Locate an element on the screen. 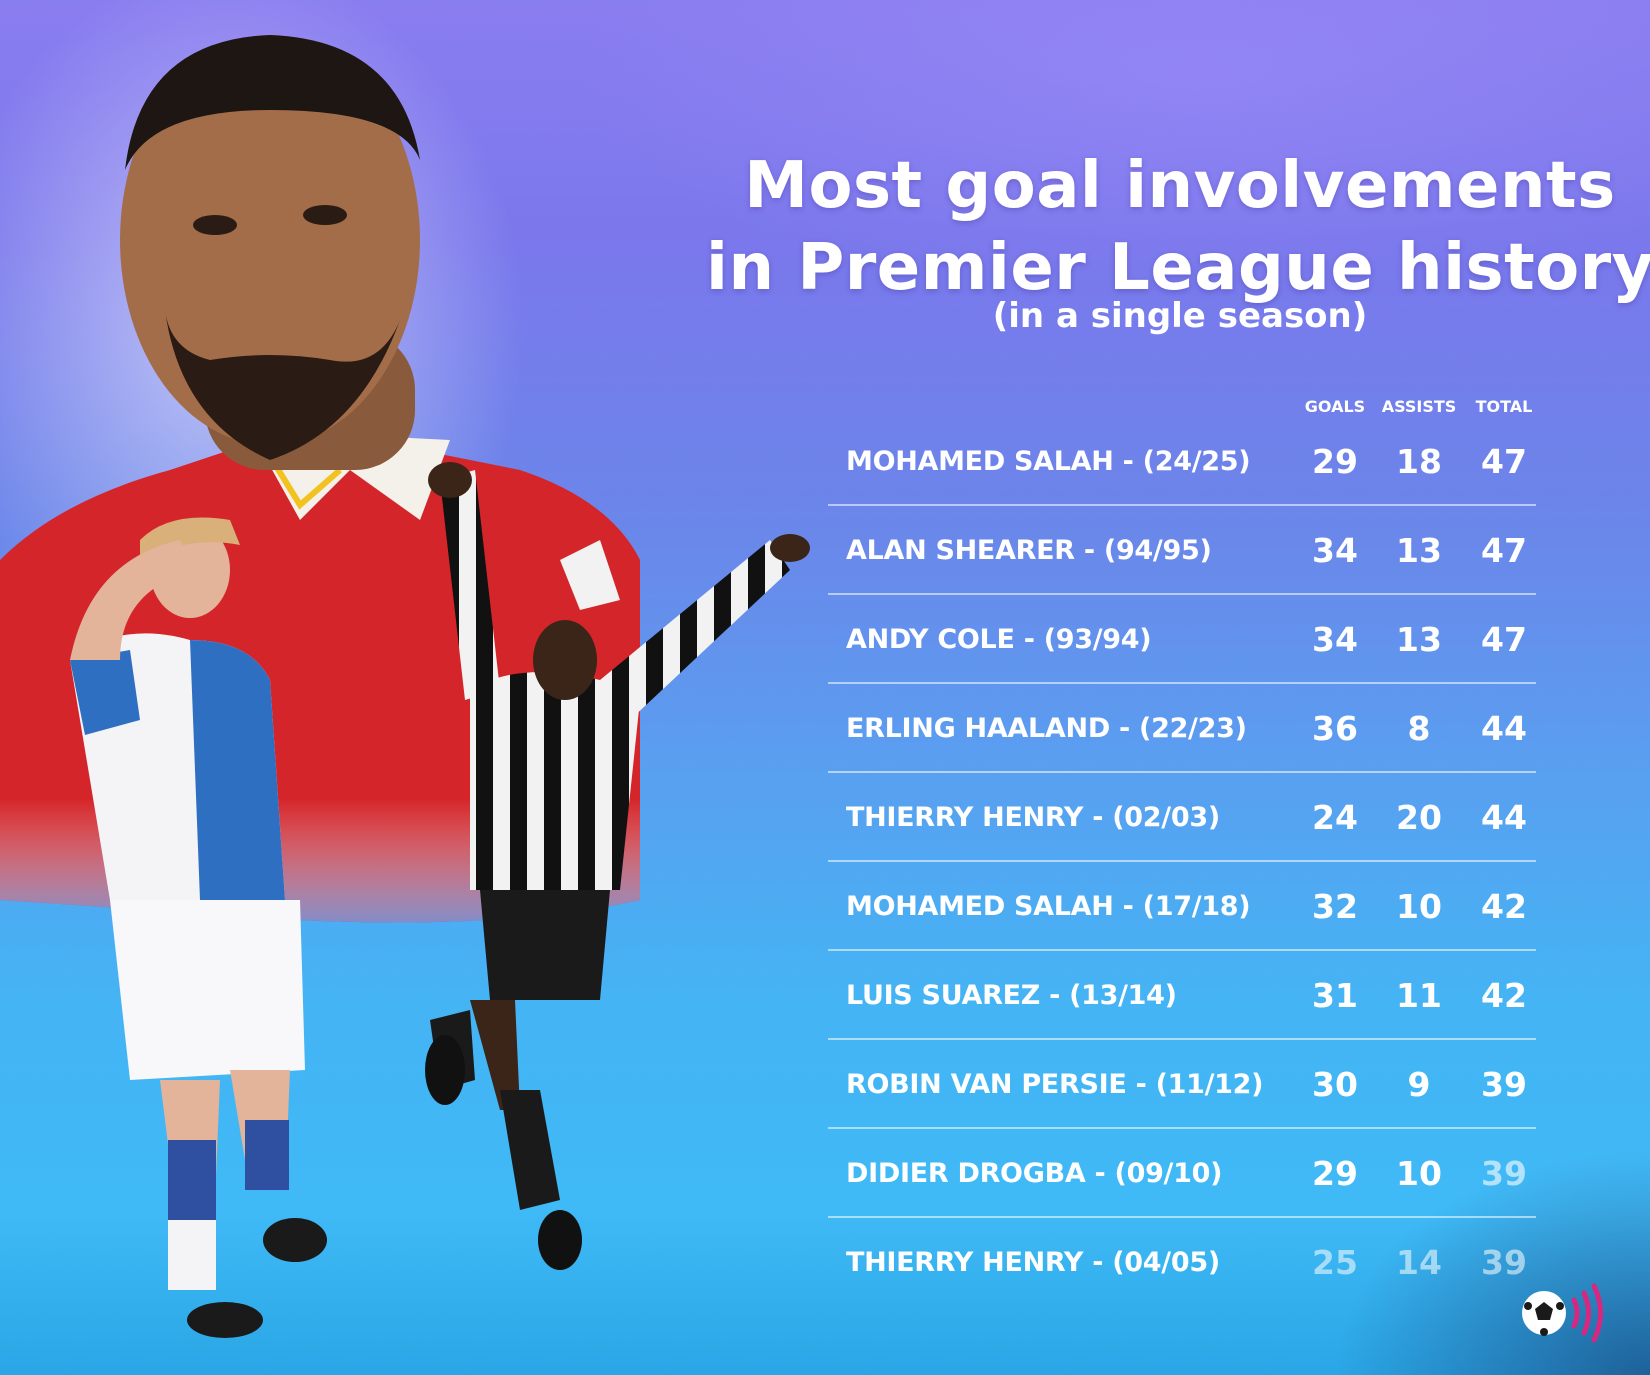 This screenshot has height=1375, width=1650. assists-value: 18 is located at coordinates (1419, 461).